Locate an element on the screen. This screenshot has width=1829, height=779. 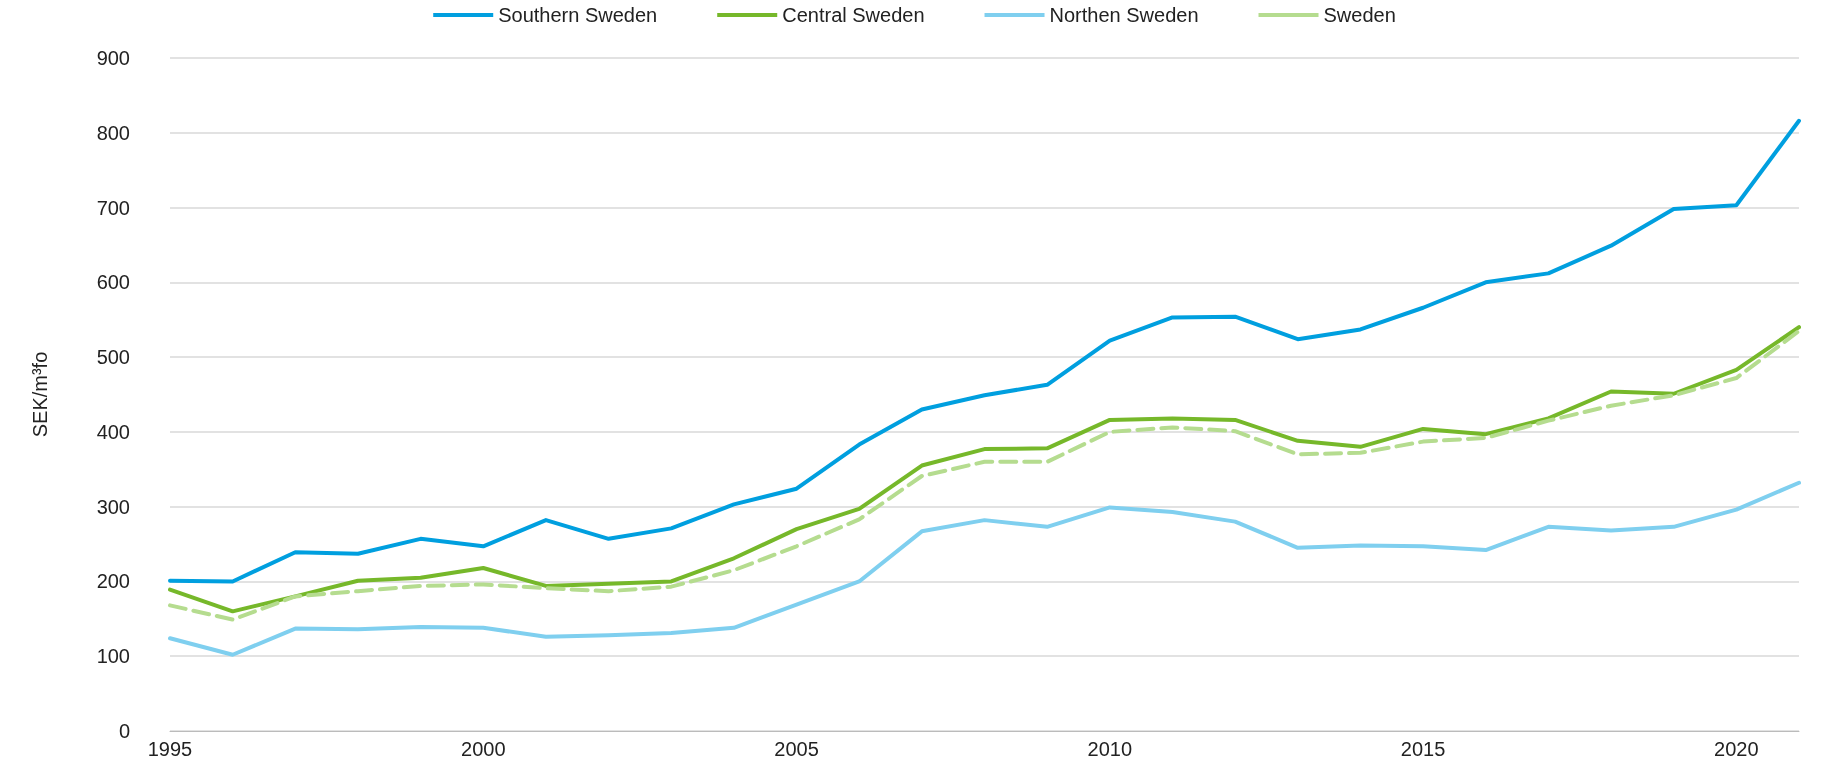
x-tick-label: 2000 is located at coordinates (483, 749).